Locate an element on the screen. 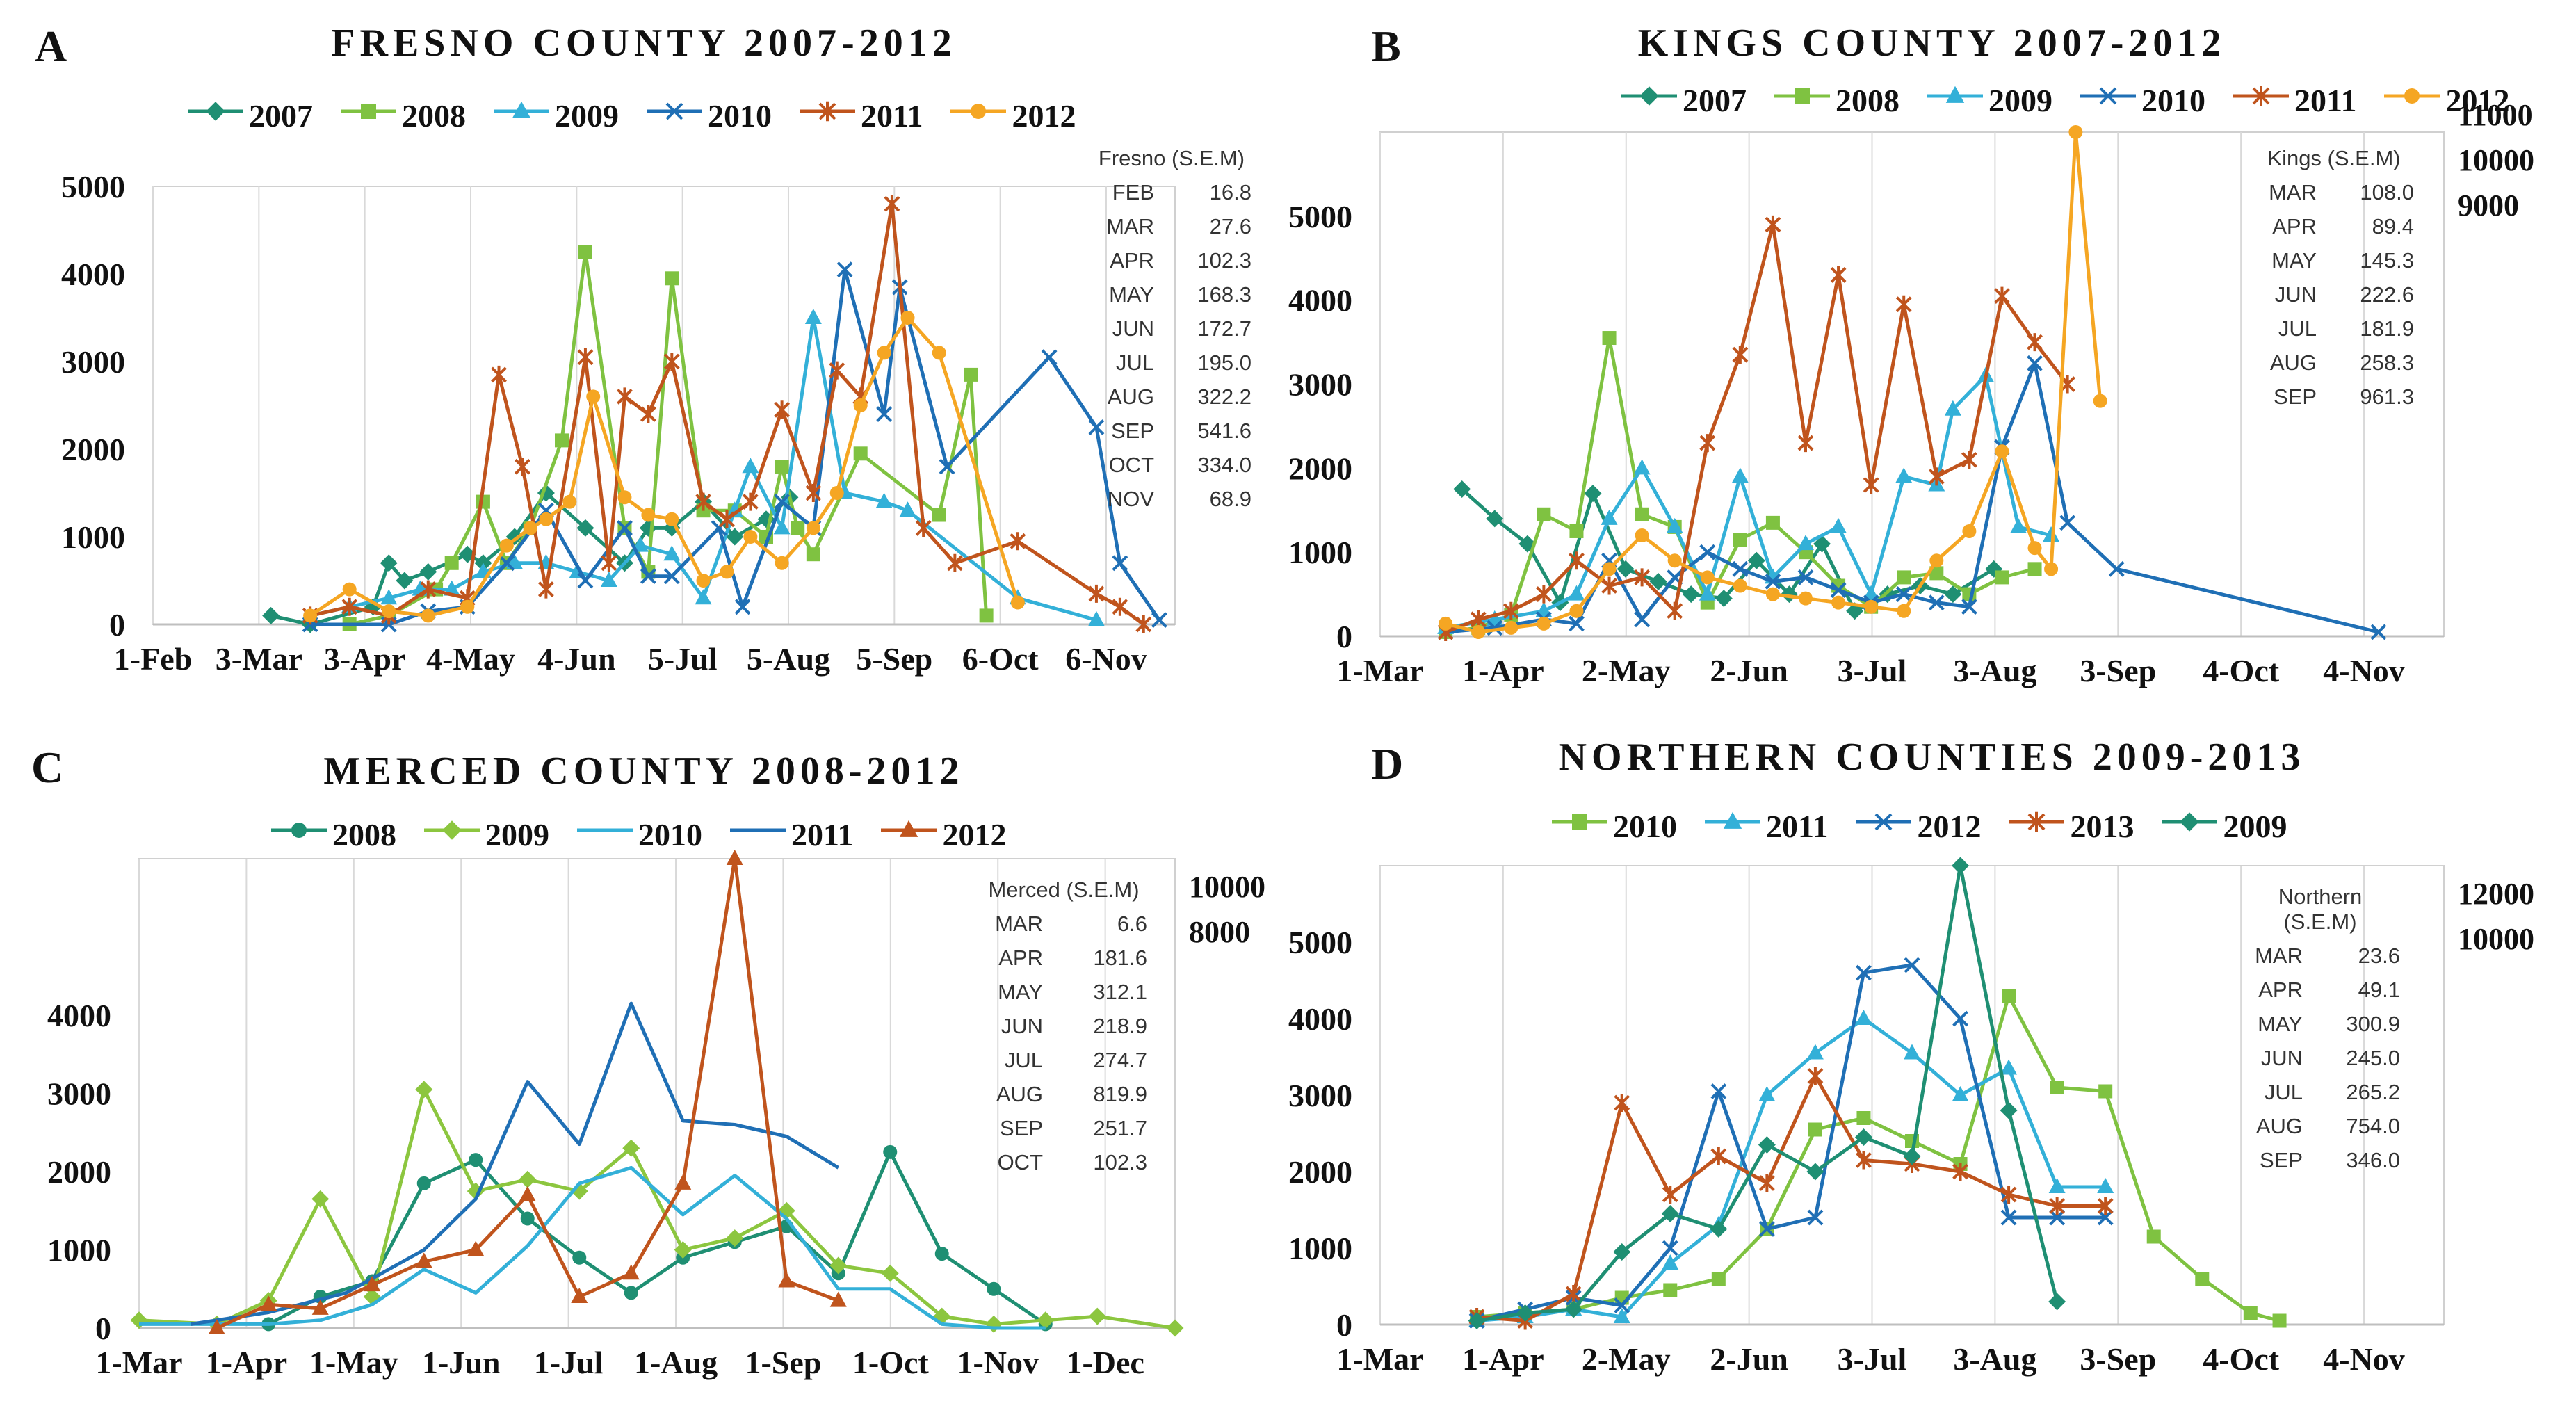 The image size is (2576, 1408). sem-row: MAR 27.6 is located at coordinates (1171, 226).